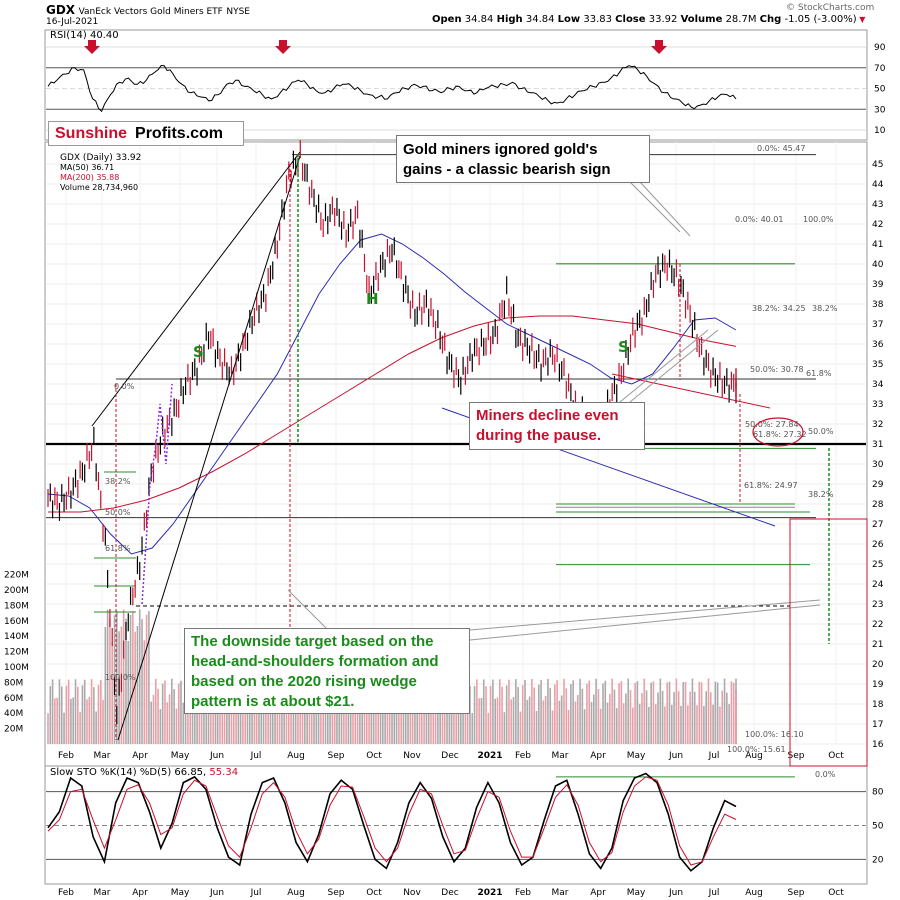 The image size is (900, 900). I want to click on price-tick-label: 36, so click(878, 345).